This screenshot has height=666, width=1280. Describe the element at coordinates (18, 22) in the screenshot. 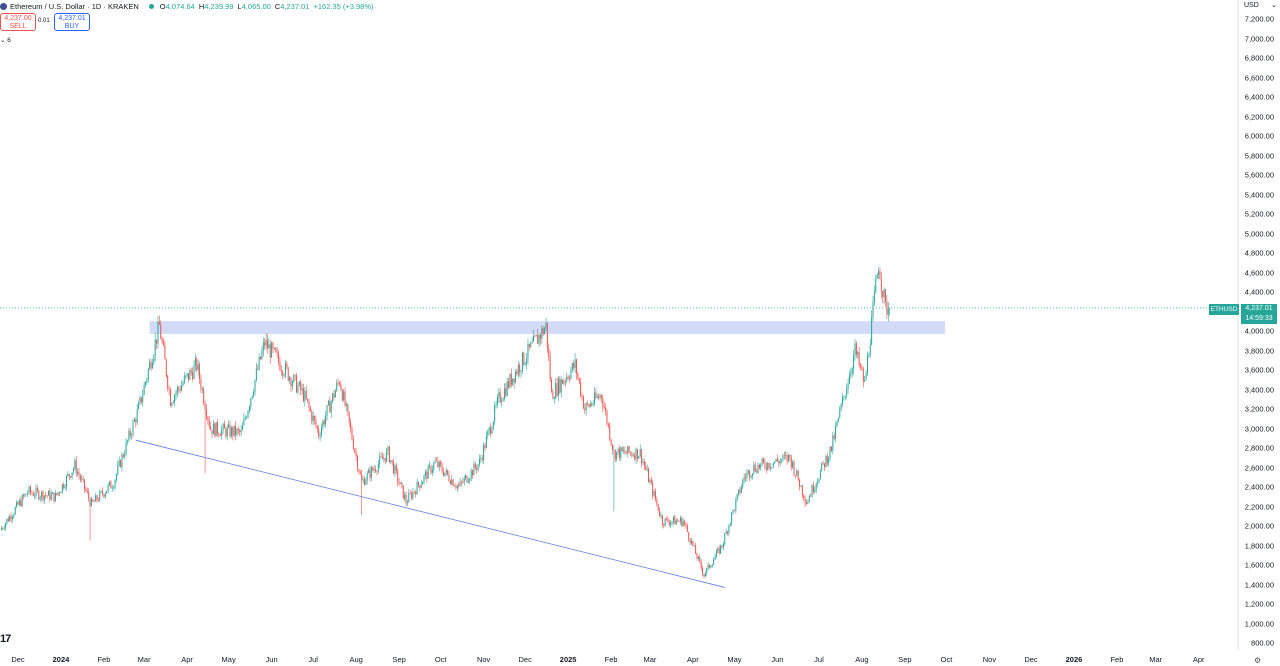

I see `sell-button: 4,237.00 SELL` at that location.